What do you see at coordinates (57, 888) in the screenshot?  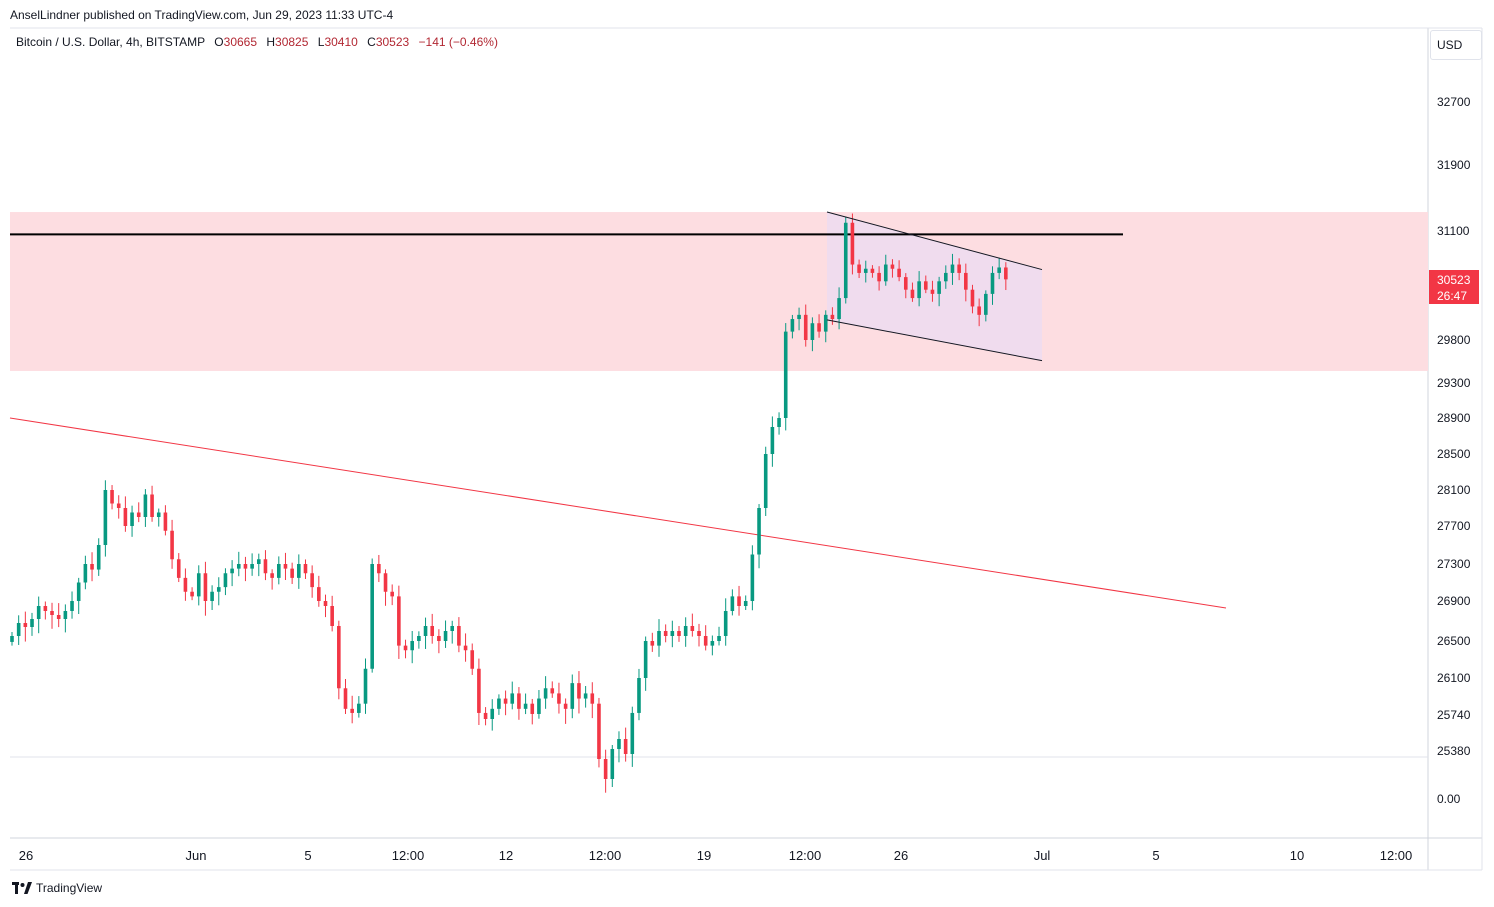 I see `tradingview-footer: TradingView` at bounding box center [57, 888].